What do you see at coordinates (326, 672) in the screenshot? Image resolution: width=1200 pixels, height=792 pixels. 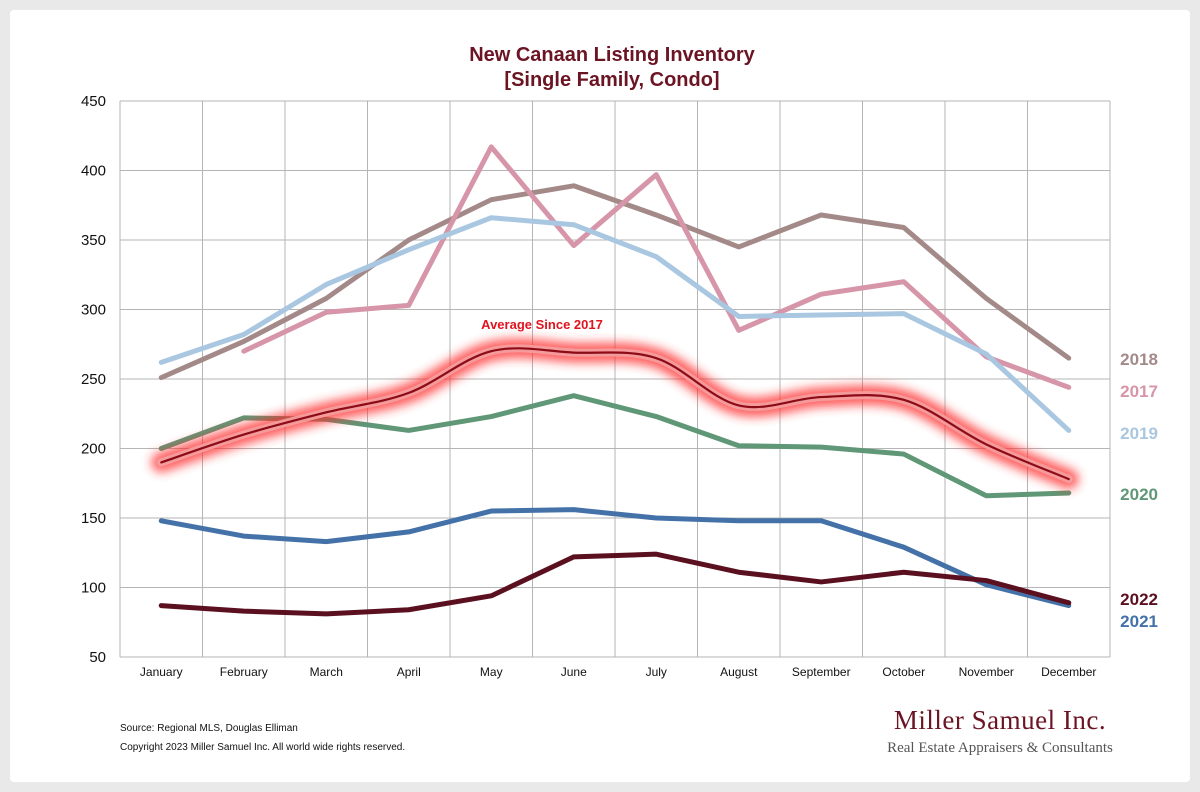 I see `x-tick-label: March` at bounding box center [326, 672].